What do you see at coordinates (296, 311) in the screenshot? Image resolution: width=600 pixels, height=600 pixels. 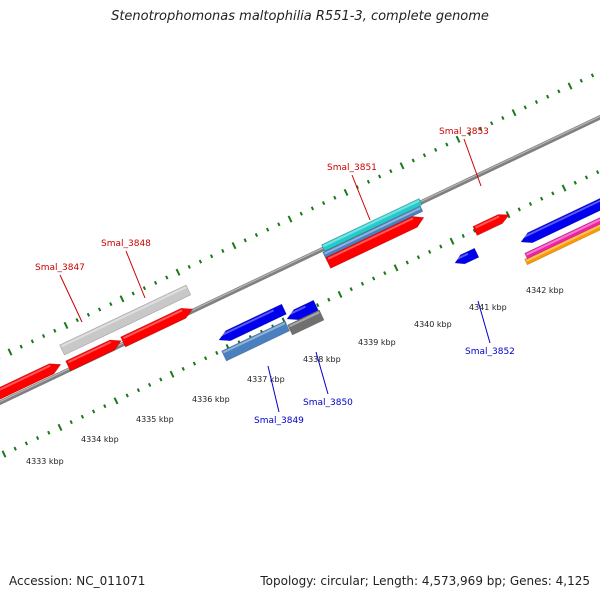 I see `gene-smal-3850-sheen` at bounding box center [296, 311].